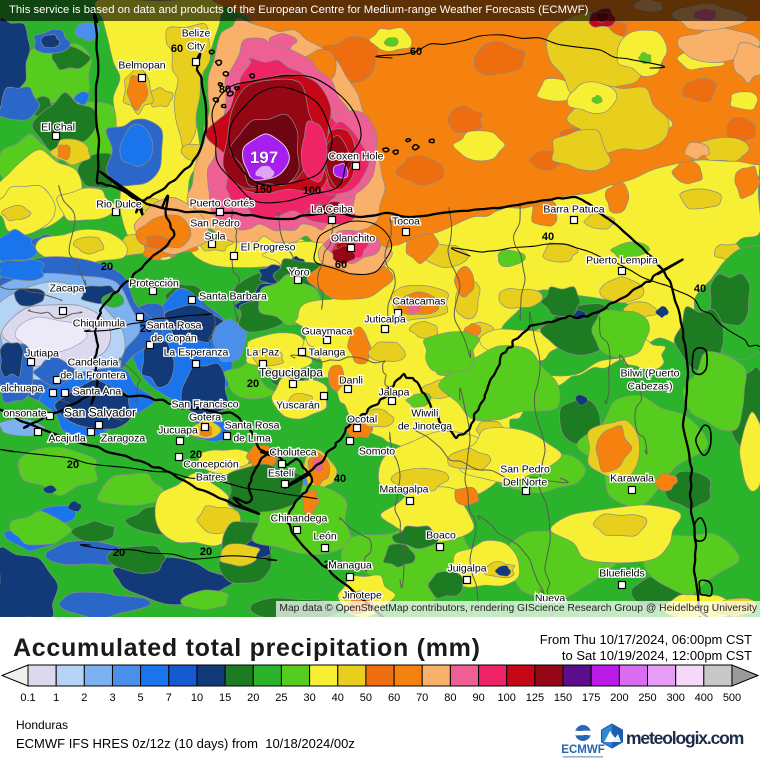  I want to click on svg-text: Somoto, so click(377, 452).